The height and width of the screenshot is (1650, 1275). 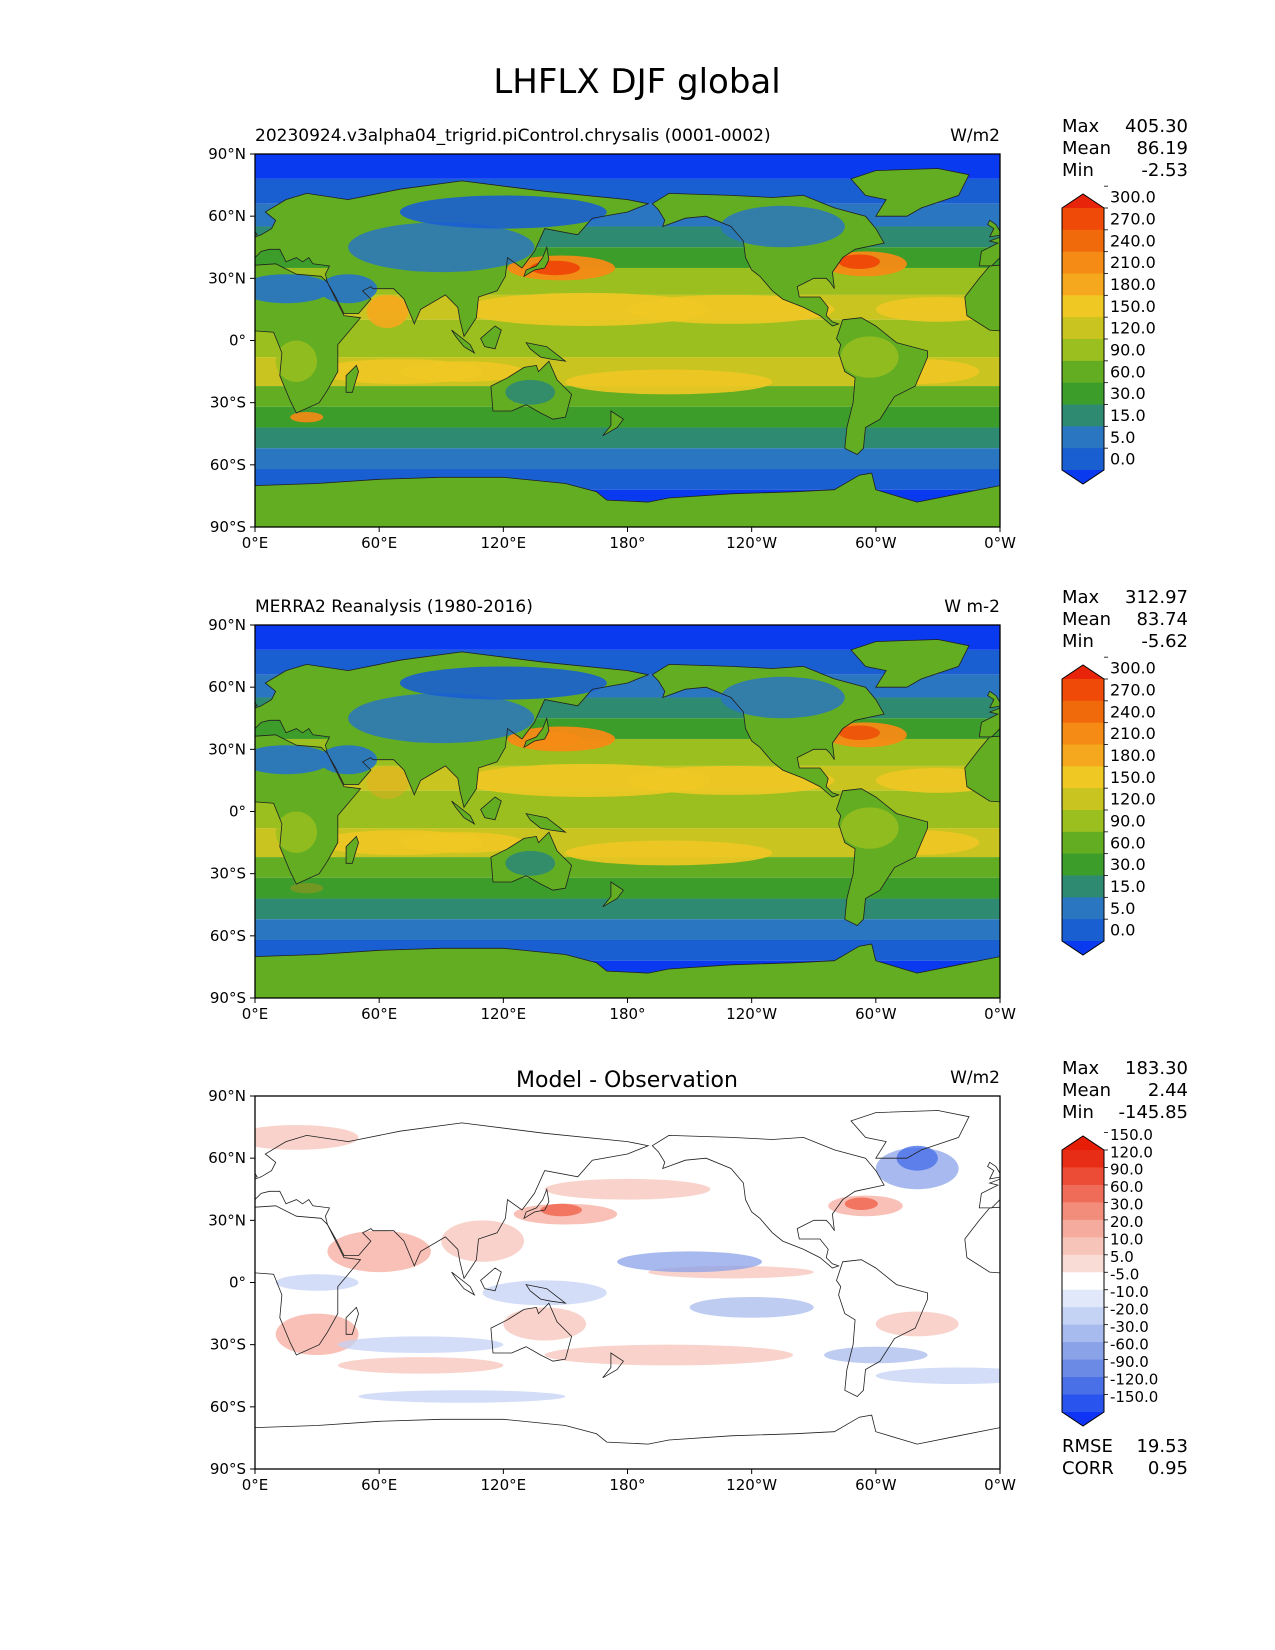 What do you see at coordinates (1156, 1068) in the screenshot?
I see `stat-value-max: 183.30` at bounding box center [1156, 1068].